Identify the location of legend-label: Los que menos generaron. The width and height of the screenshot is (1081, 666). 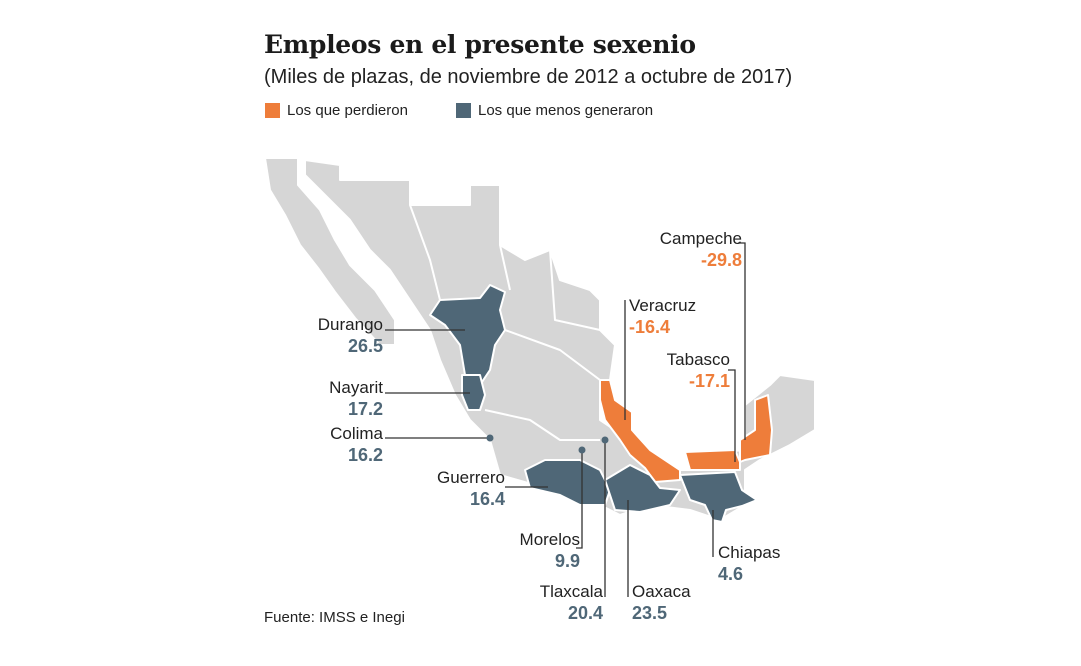
(566, 110).